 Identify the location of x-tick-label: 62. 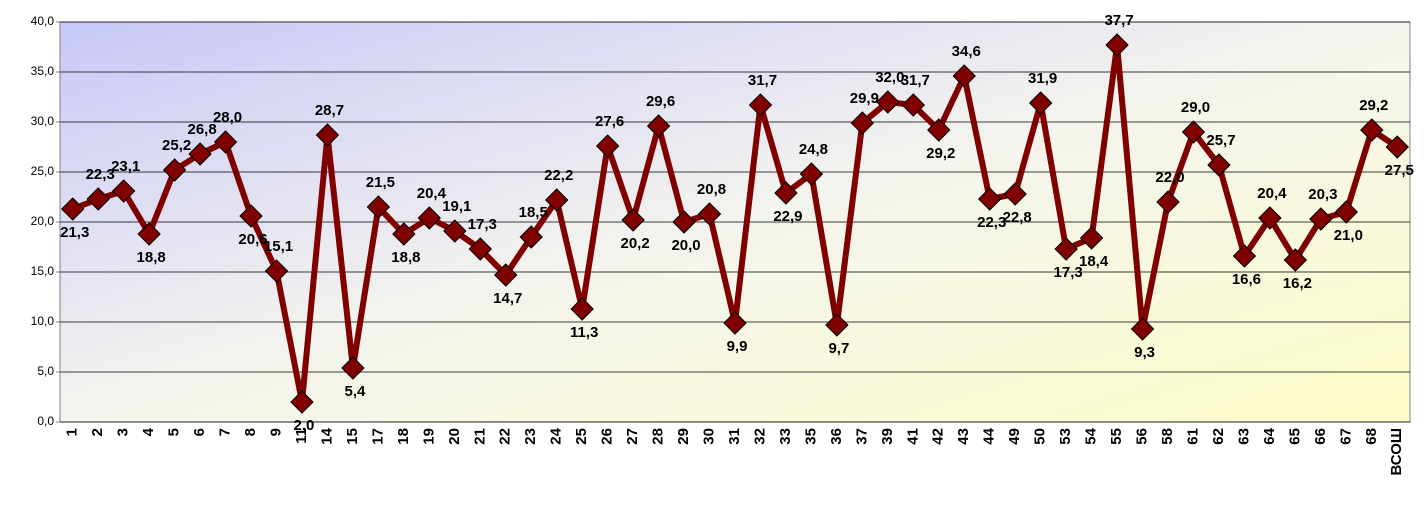
(1218, 436).